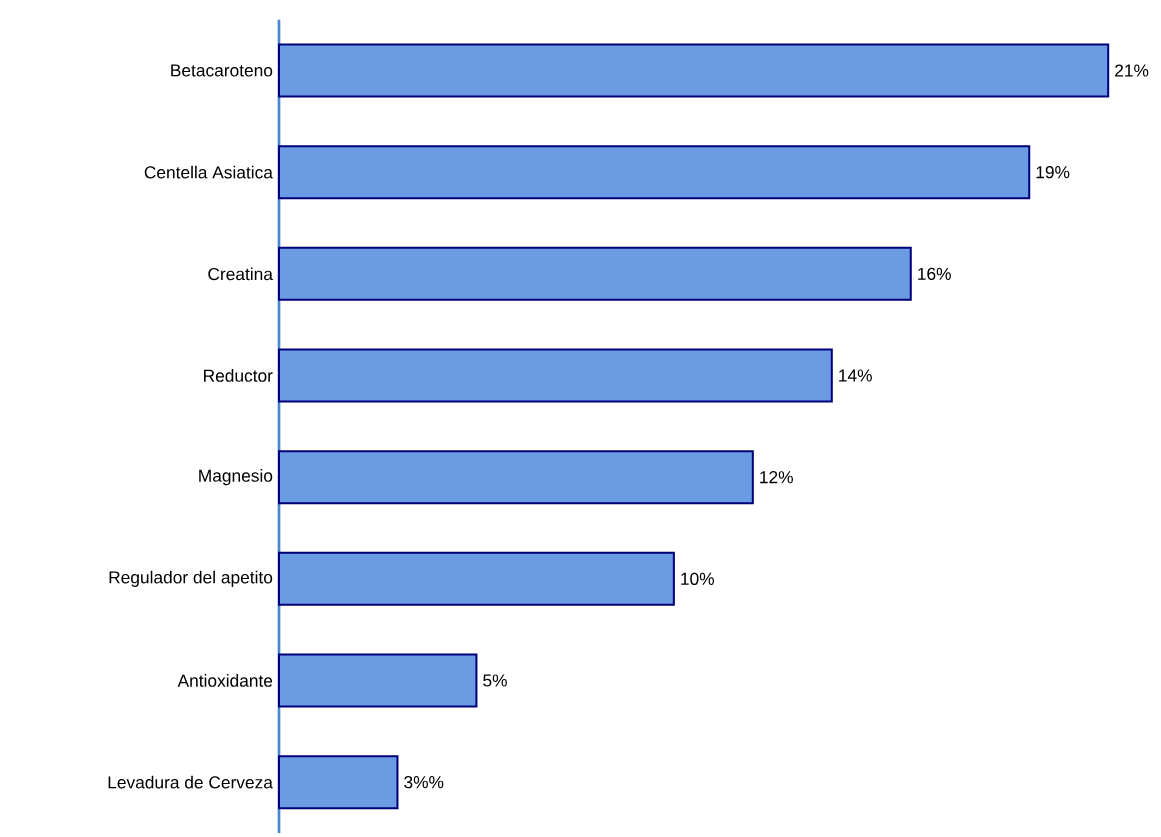  What do you see at coordinates (1053, 172) in the screenshot?
I see `data-label: 19%` at bounding box center [1053, 172].